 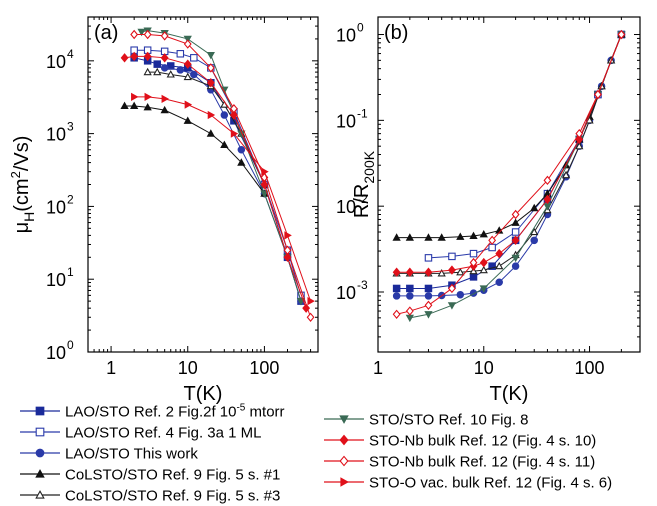 I want to click on series-s4, so click(x=509, y=135).